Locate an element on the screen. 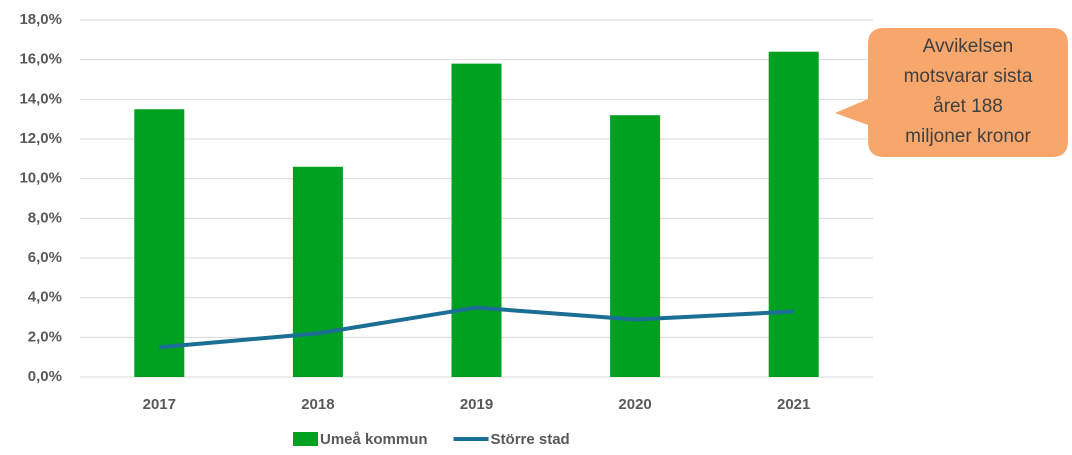 This screenshot has height=455, width=1072. x-tick-label: 2021 is located at coordinates (793, 404).